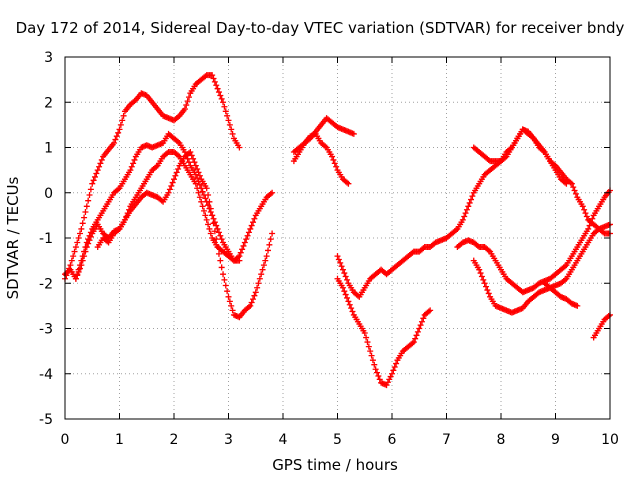  I want to click on y-tick-labels: -5 -4 -3 -2 -1 0 1 2 3, so click(46, 239).